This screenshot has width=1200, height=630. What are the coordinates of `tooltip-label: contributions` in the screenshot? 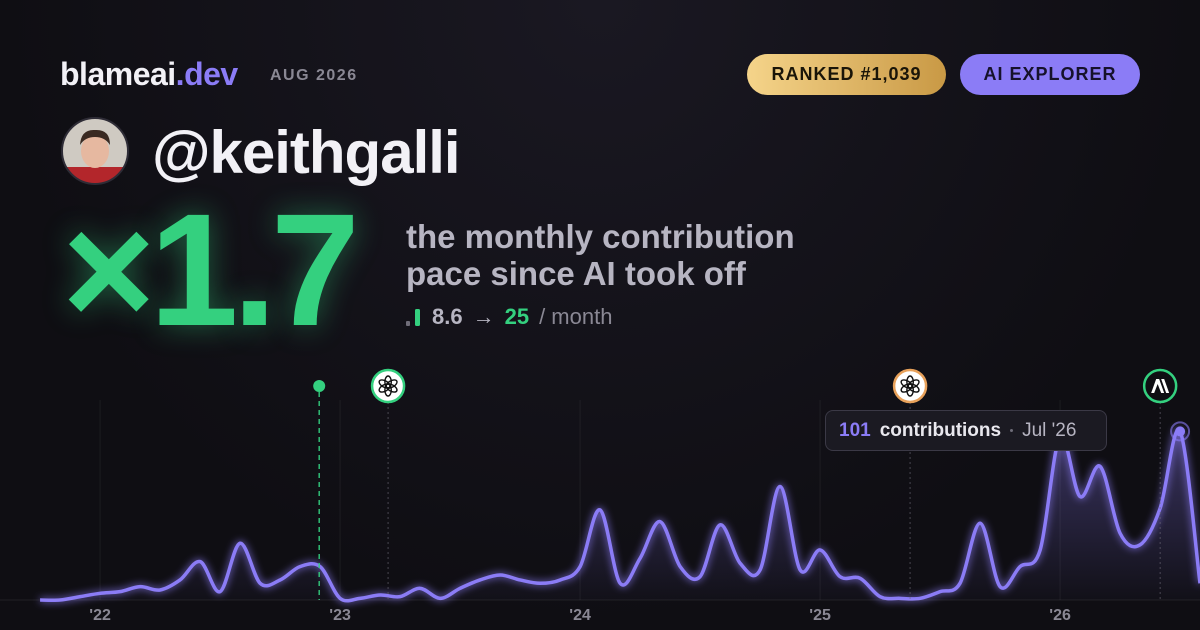 It's located at (940, 430).